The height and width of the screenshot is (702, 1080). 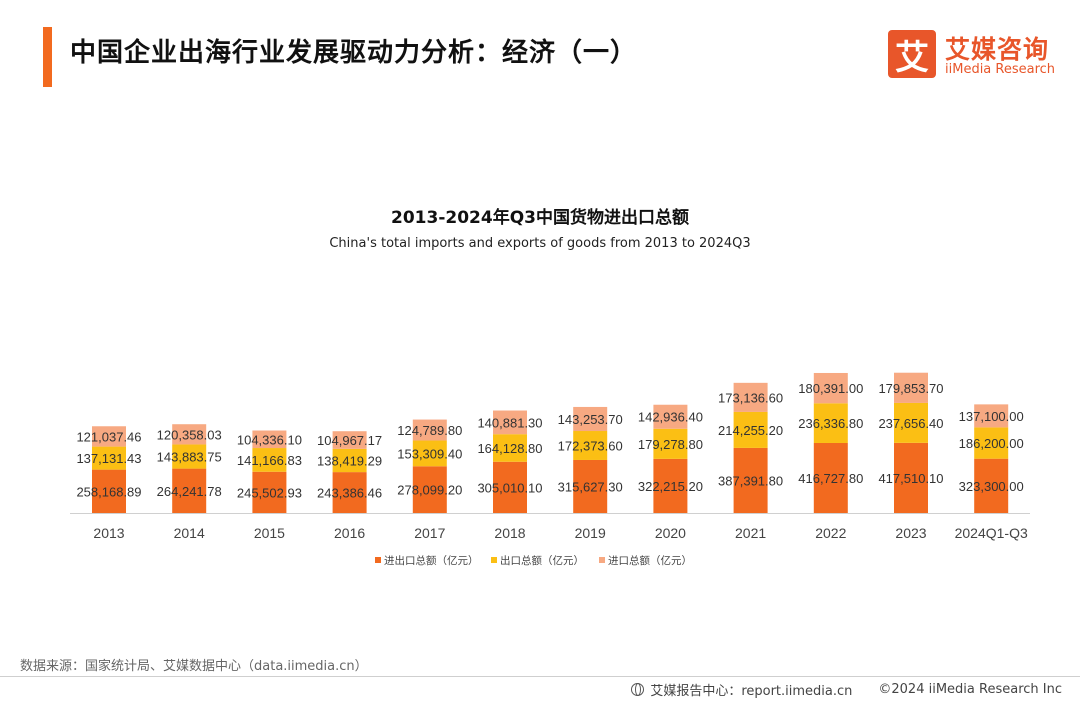 I want to click on data-label: 258,168.89, so click(x=108, y=491).